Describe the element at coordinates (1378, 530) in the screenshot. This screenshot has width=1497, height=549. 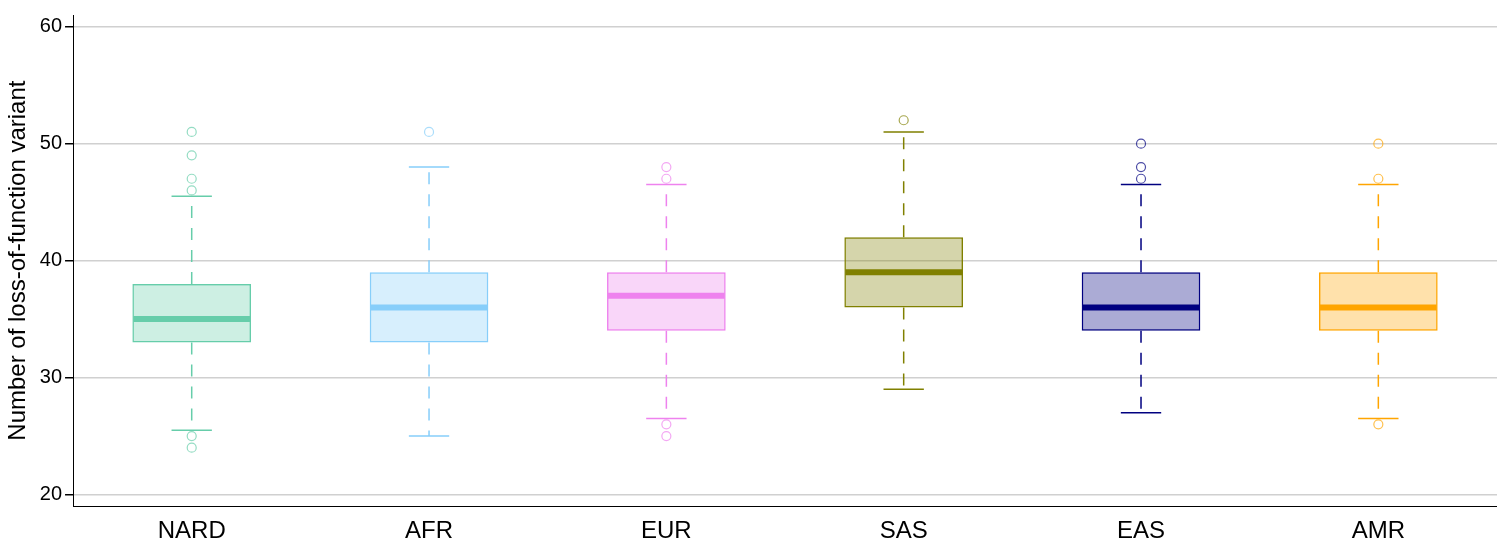
I see `x-tick-label: AMR` at that location.